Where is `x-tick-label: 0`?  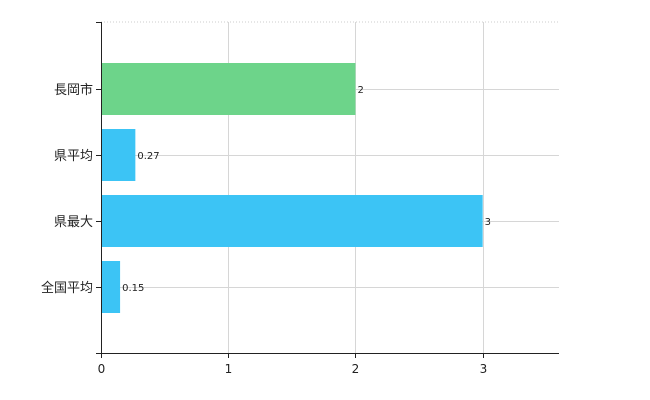
x-tick-label: 0 is located at coordinates (102, 369).